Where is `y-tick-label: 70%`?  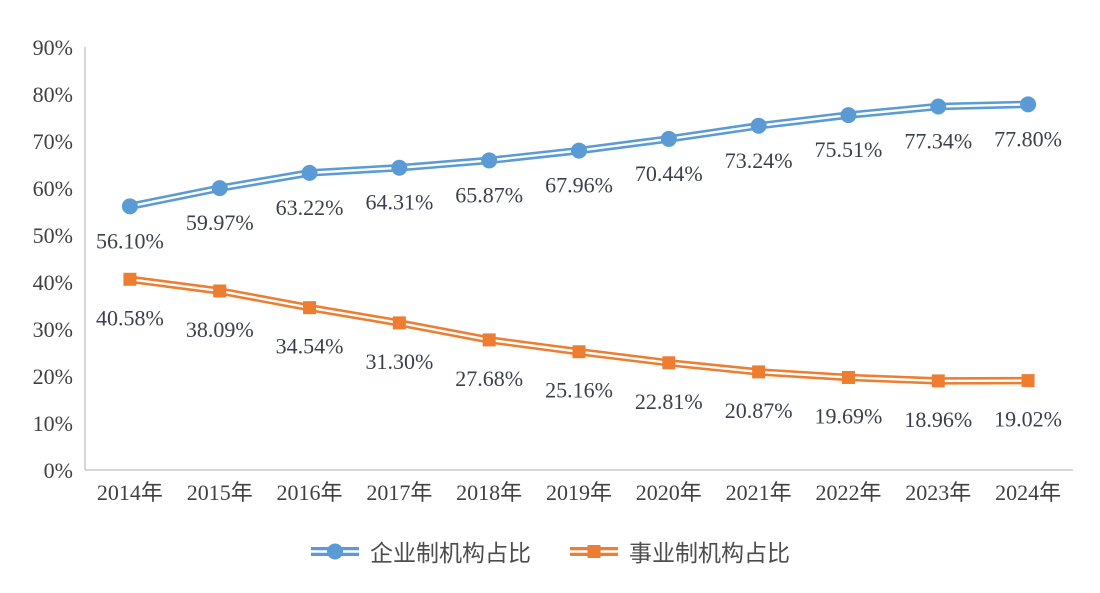 y-tick-label: 70% is located at coordinates (53, 141).